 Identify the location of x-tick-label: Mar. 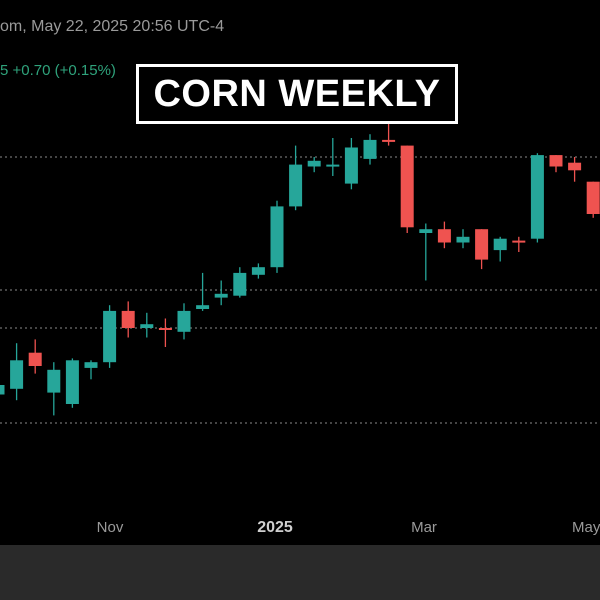
(424, 527).